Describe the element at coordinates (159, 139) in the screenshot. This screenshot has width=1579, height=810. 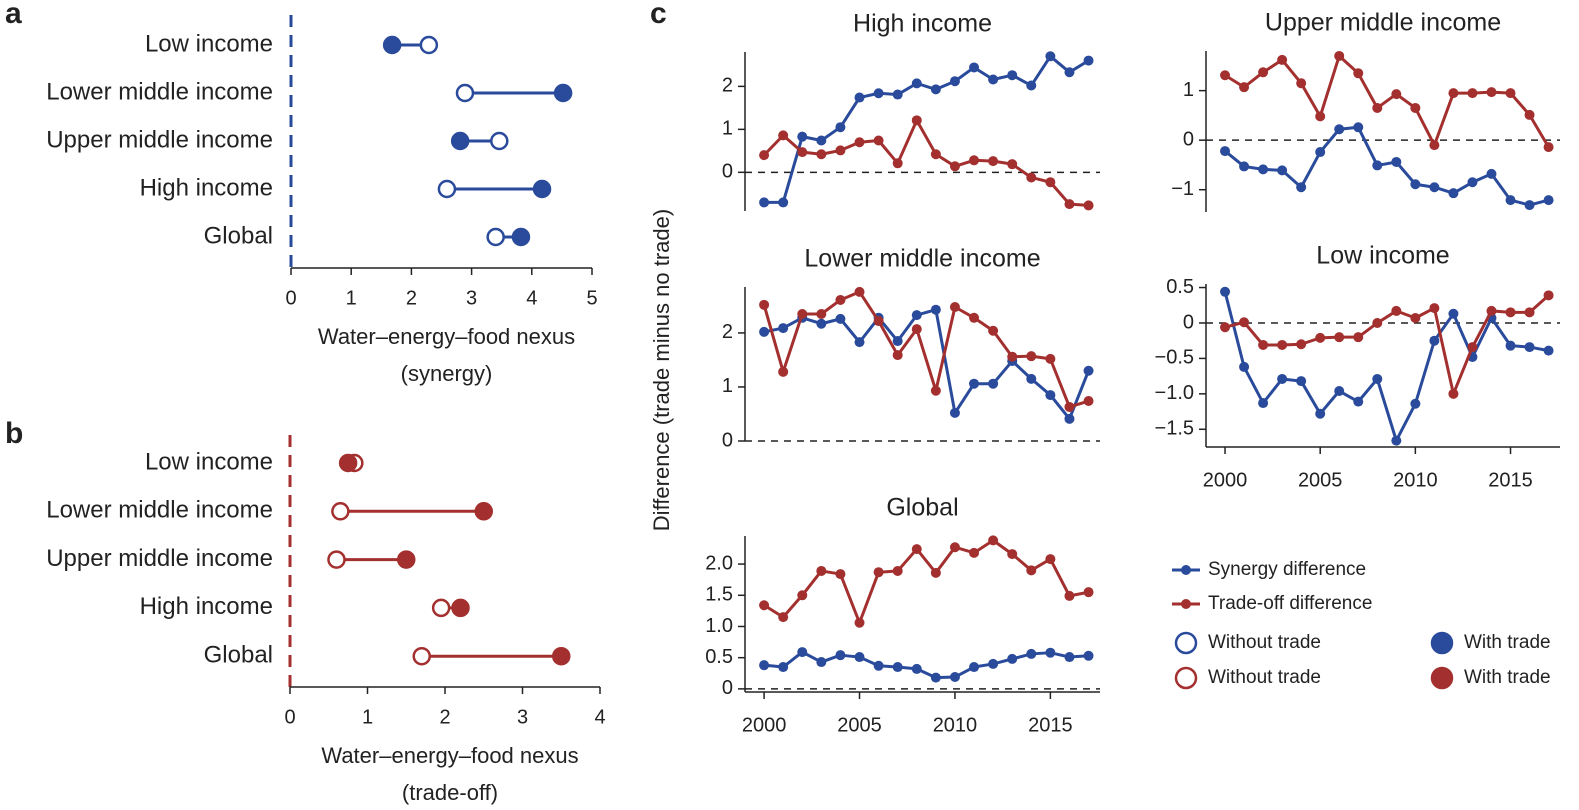
I see `category-label: Upper middle income` at that location.